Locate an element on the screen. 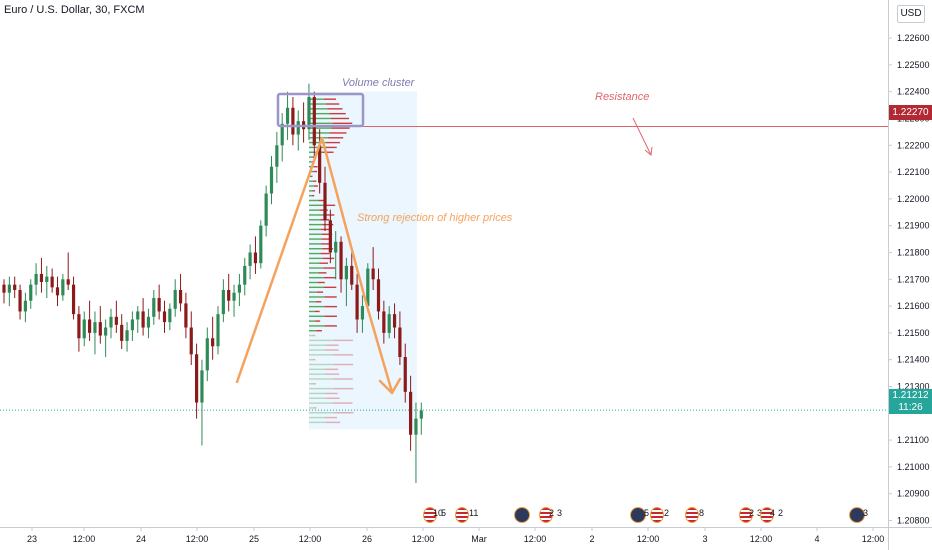  event-count: 5 is located at coordinates (647, 513).